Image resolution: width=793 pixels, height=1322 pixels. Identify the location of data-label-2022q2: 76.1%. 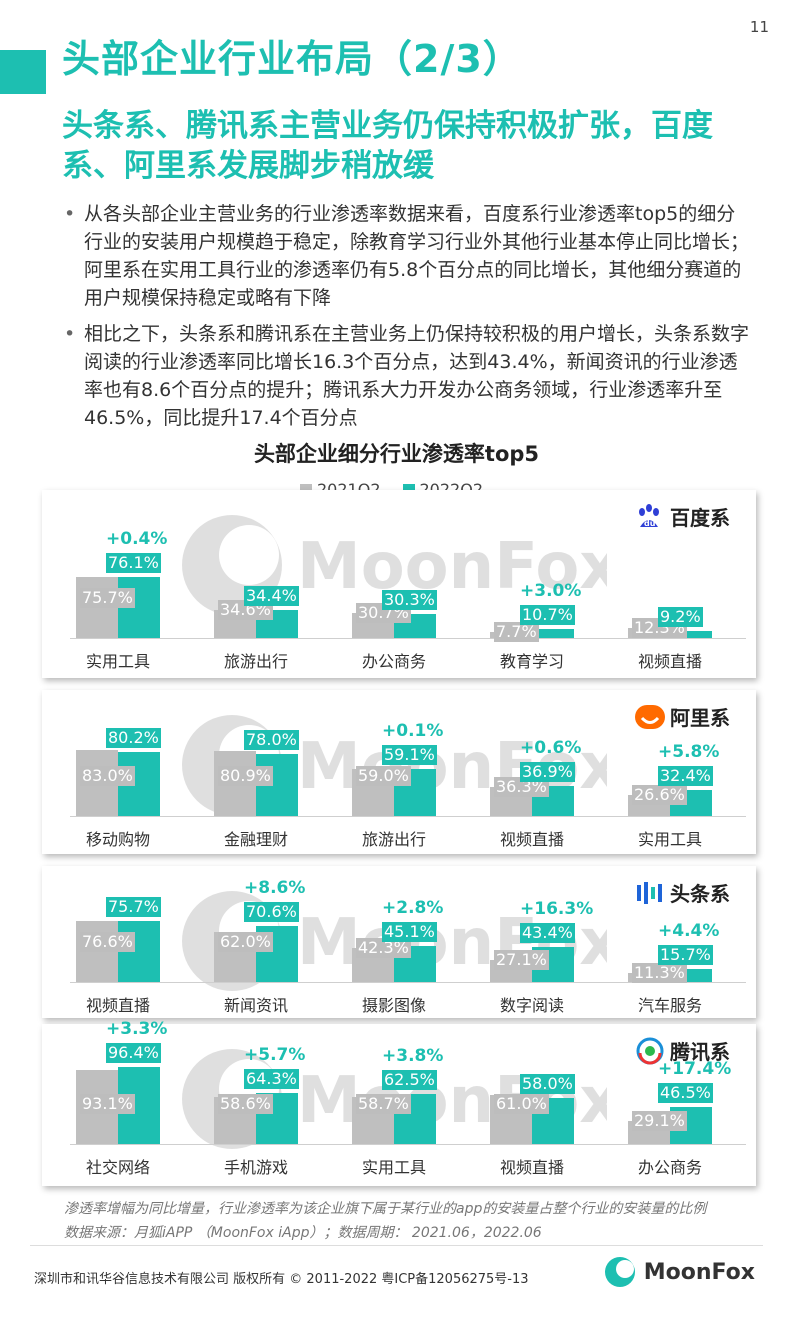
(133, 563).